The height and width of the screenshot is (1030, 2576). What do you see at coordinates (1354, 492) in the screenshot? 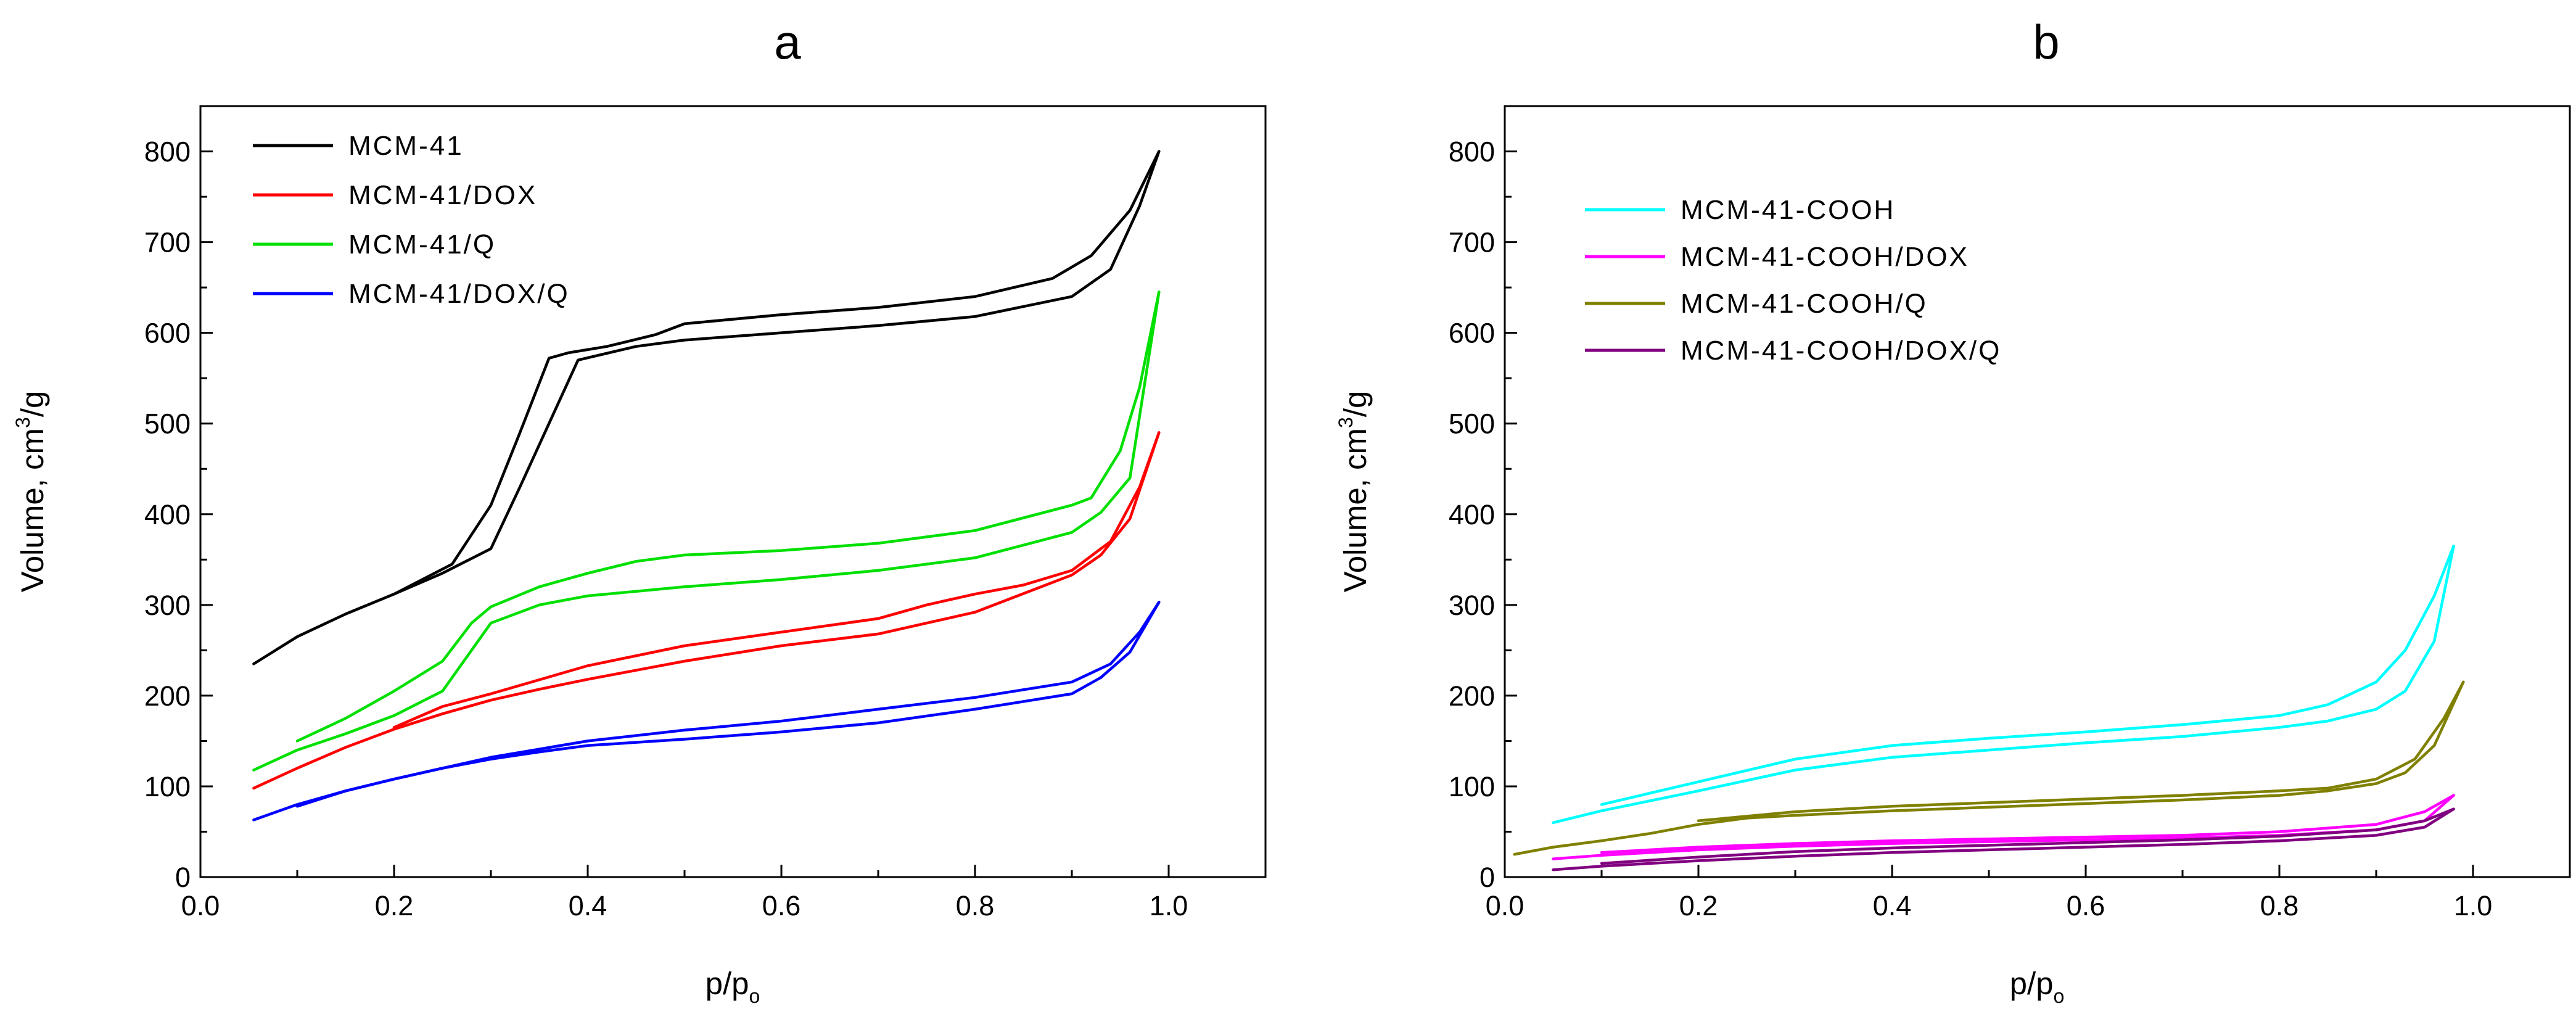
I see `panel-b-y-axis-label: Volume, cm3/g` at bounding box center [1354, 492].